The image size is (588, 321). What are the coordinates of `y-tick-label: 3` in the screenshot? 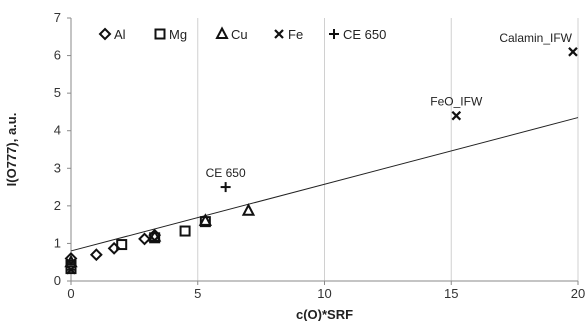 It's located at (57, 167).